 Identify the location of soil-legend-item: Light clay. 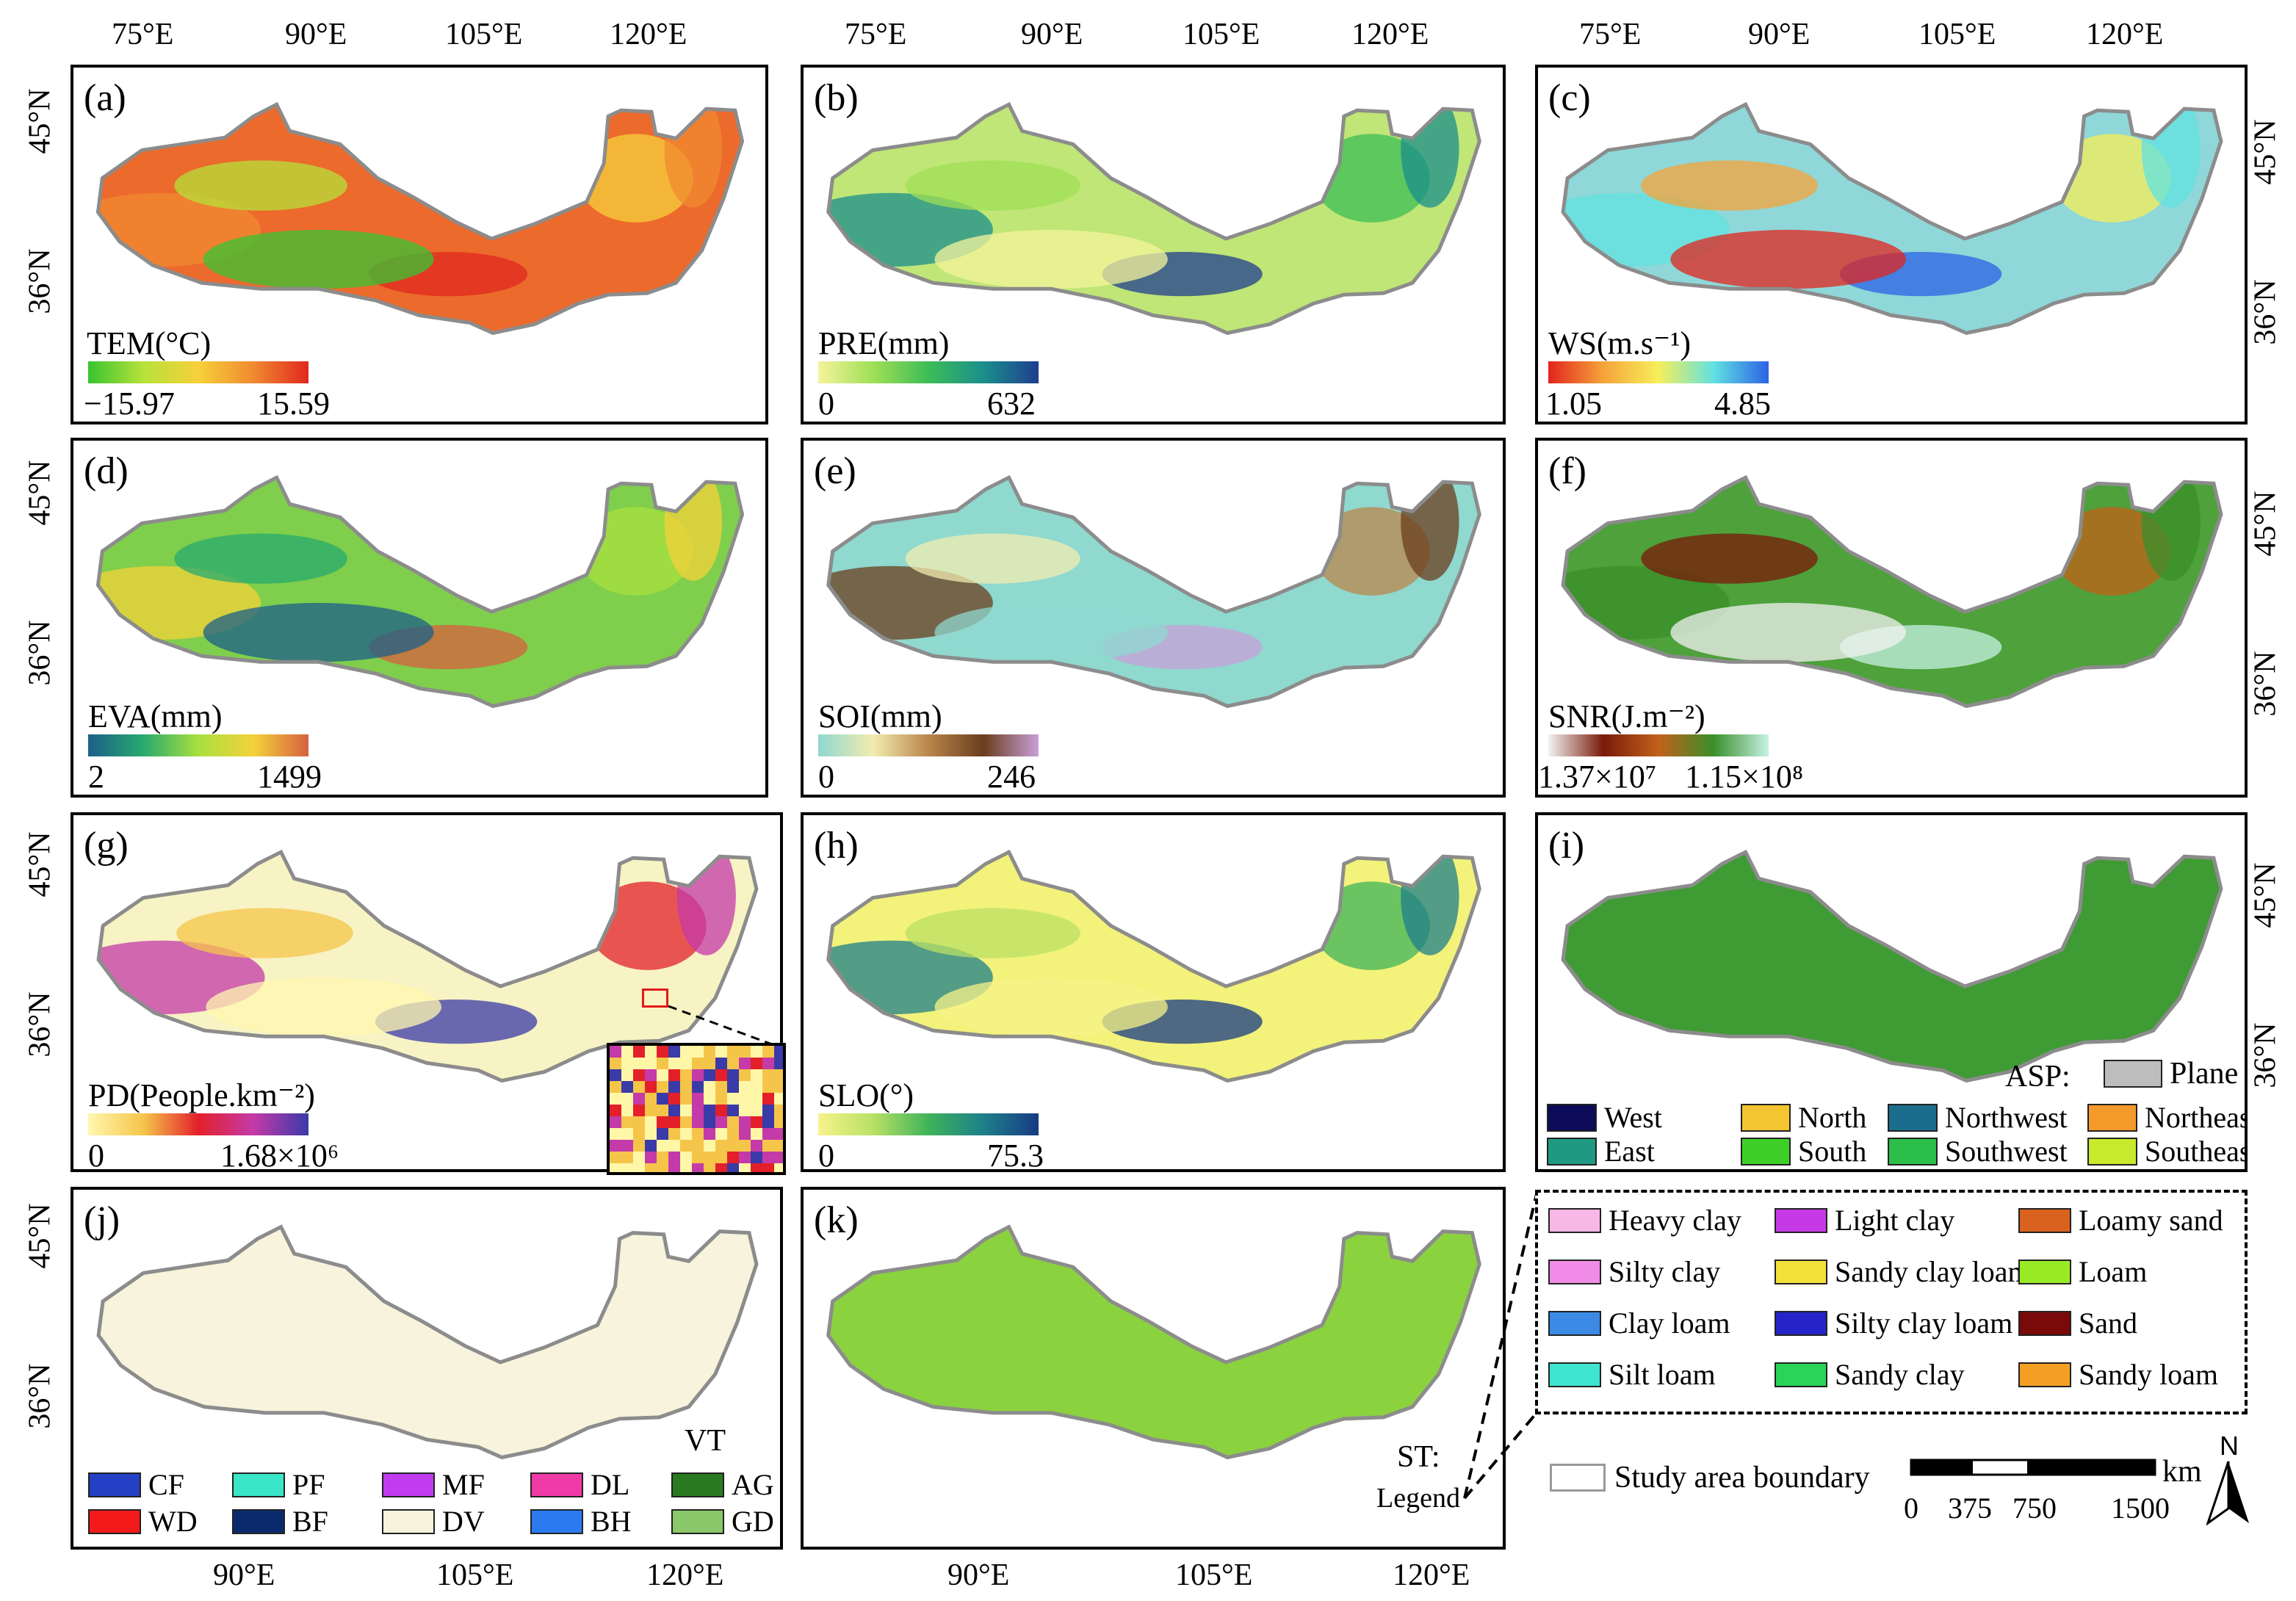
(1864, 1220).